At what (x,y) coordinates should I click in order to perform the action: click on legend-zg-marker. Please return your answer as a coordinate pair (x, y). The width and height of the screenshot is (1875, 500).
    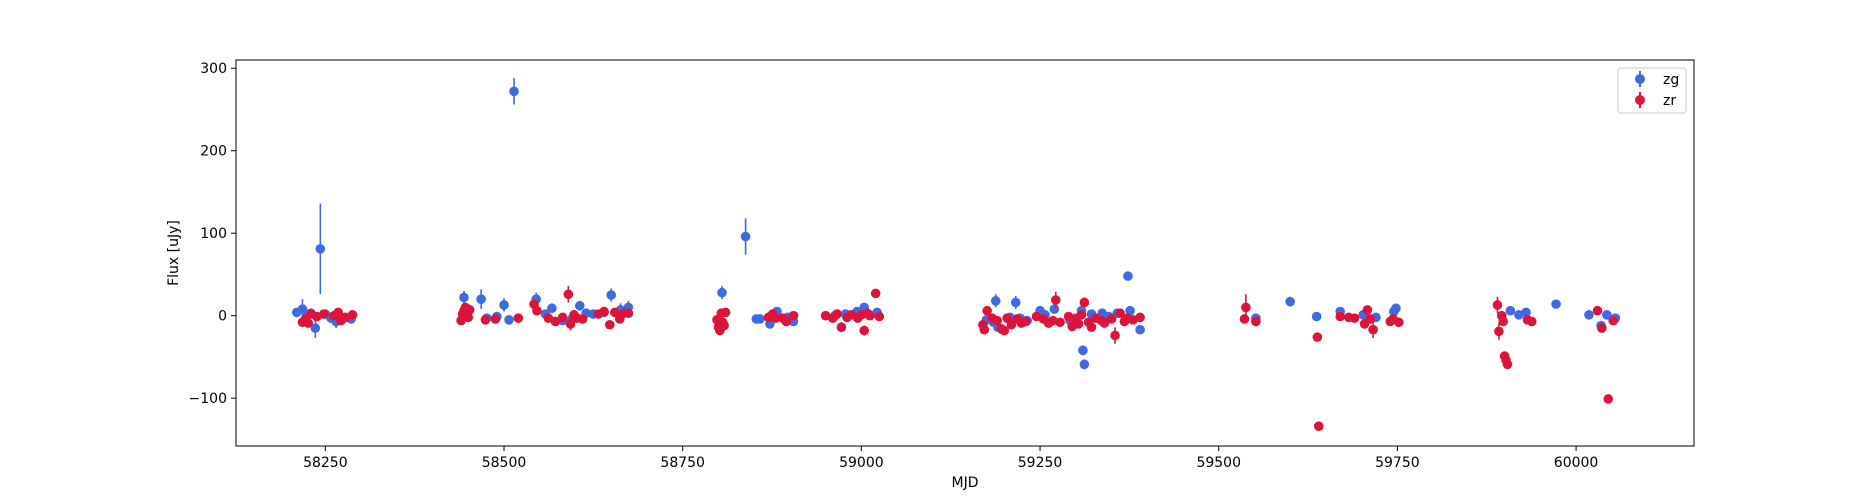
    Looking at the image, I should click on (1640, 79).